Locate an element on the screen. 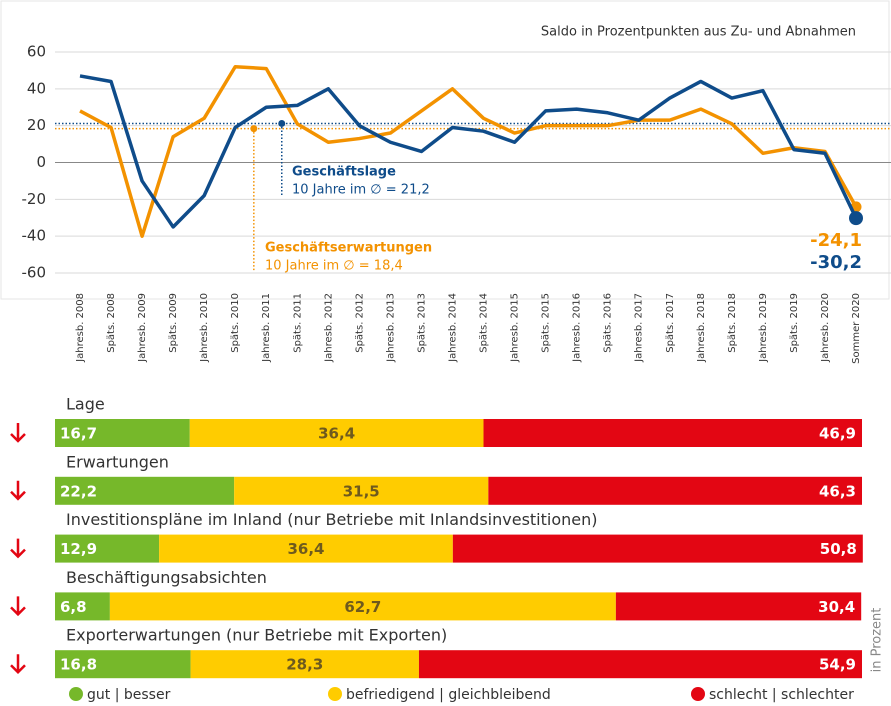 Image resolution: width=891 pixels, height=706 pixels. value-label: 30,4 is located at coordinates (836, 607).